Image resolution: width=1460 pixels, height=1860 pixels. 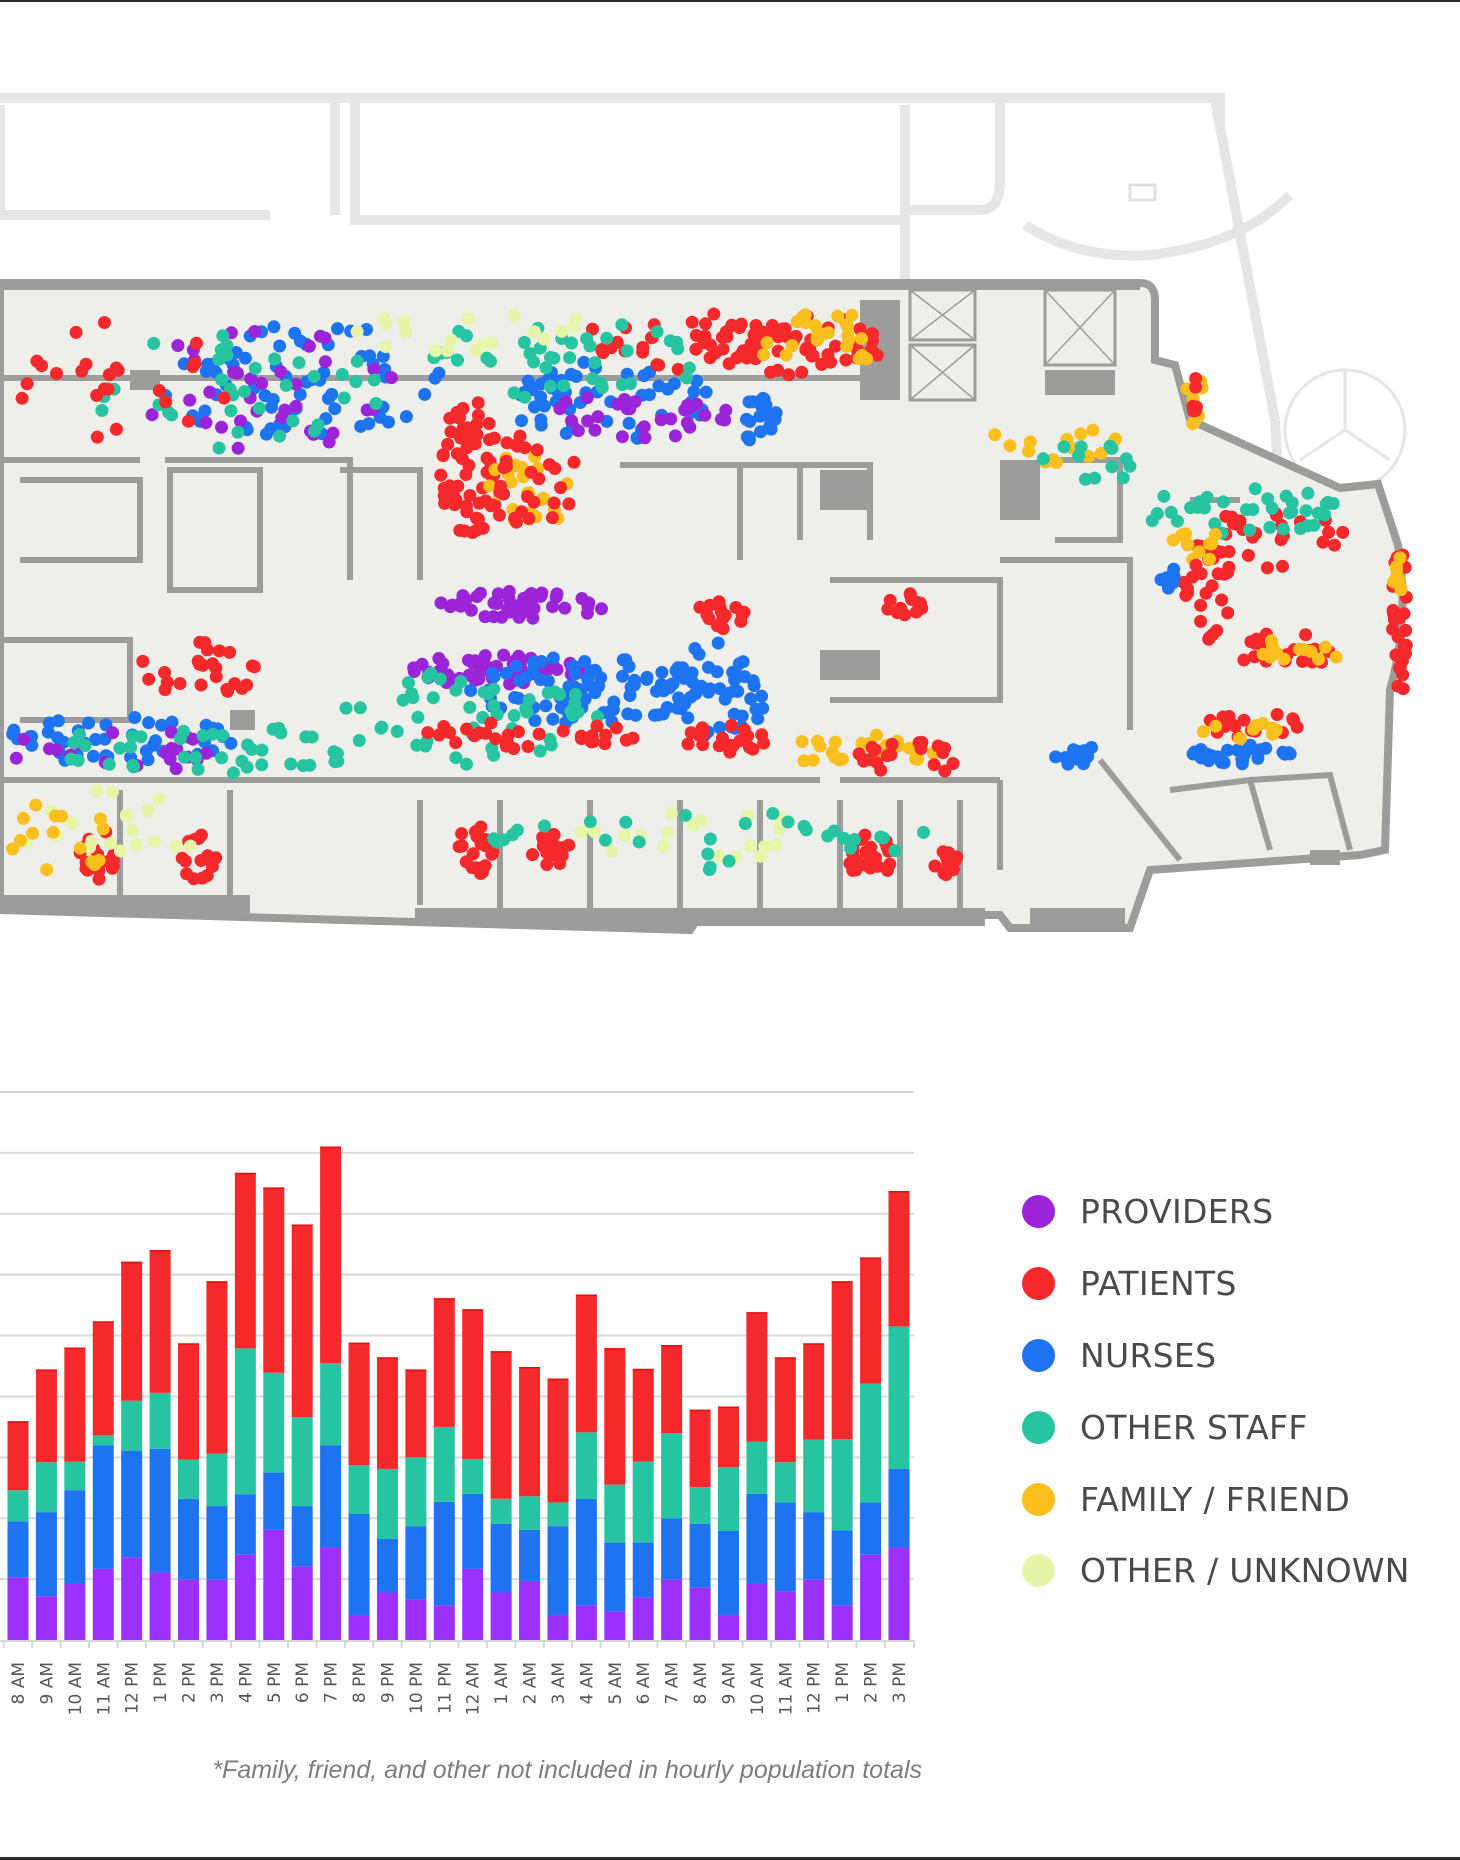 What do you see at coordinates (1158, 1284) in the screenshot?
I see `legend-label: PATIENTS` at bounding box center [1158, 1284].